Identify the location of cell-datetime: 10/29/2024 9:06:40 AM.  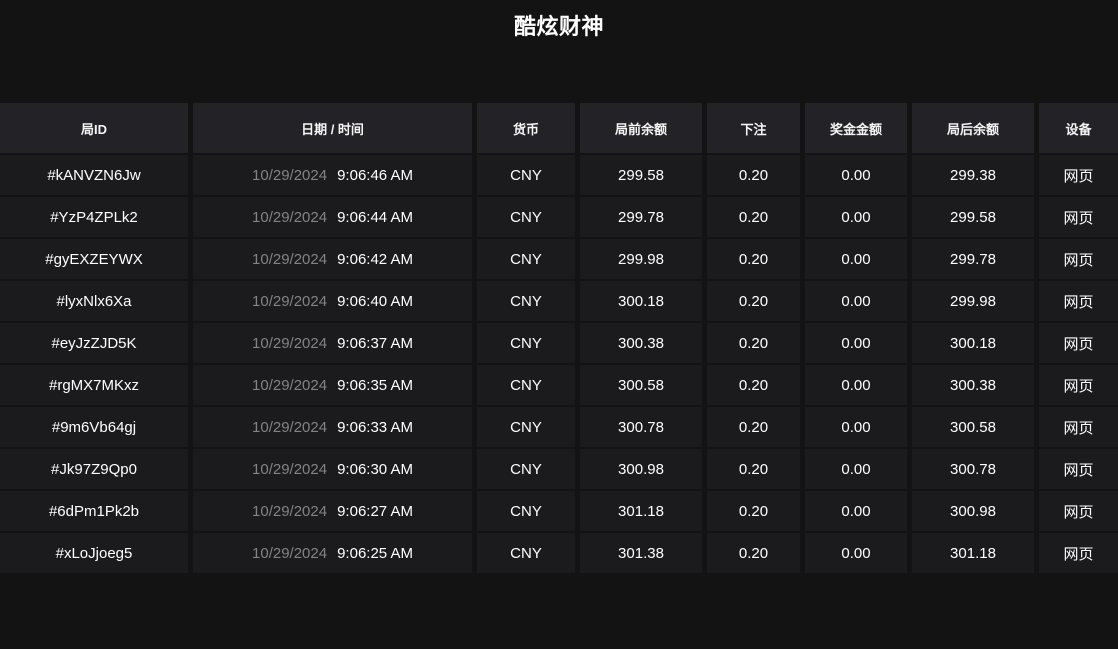
(332, 301).